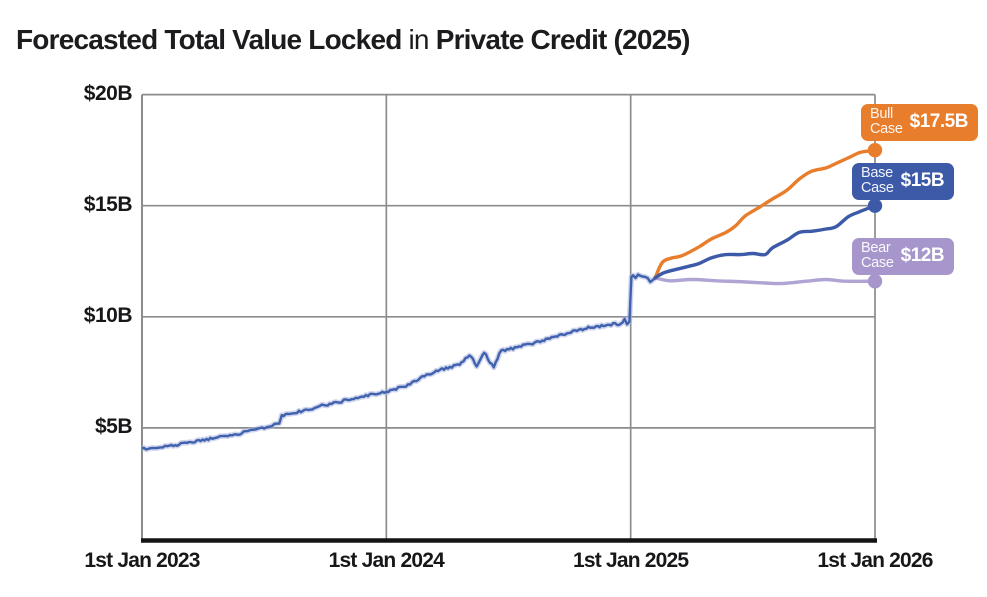 The image size is (987, 597). I want to click on bear-case-line, so click(765, 281).